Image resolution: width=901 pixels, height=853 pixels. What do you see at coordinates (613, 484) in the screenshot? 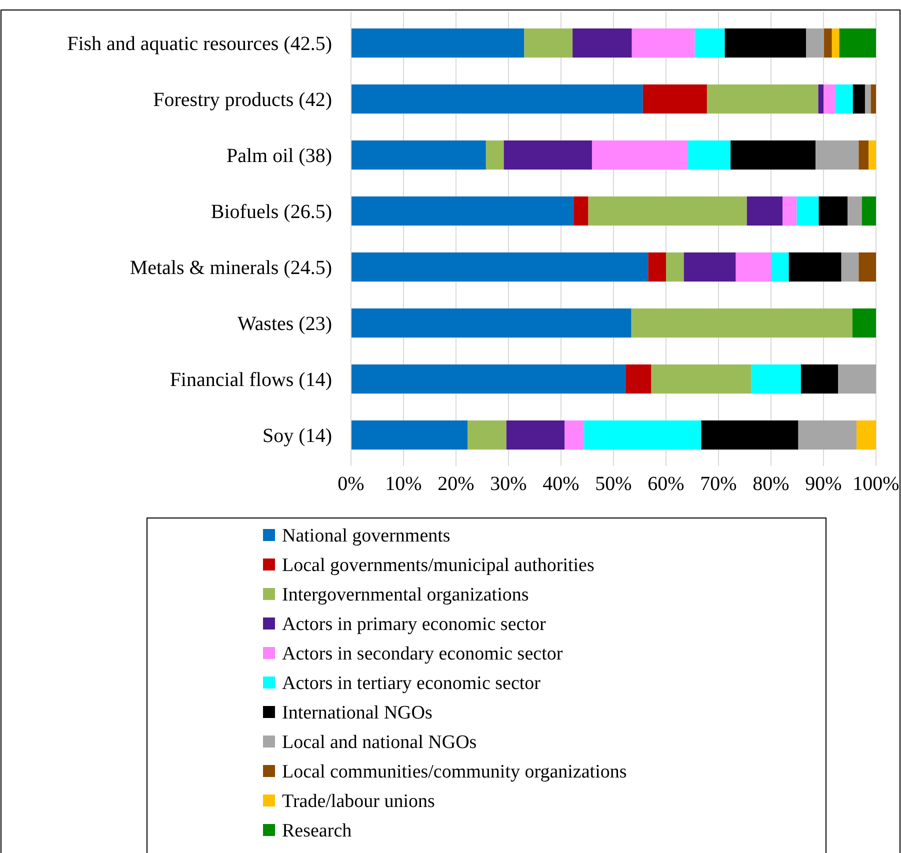
I see `x-tick-label: 50%` at bounding box center [613, 484].